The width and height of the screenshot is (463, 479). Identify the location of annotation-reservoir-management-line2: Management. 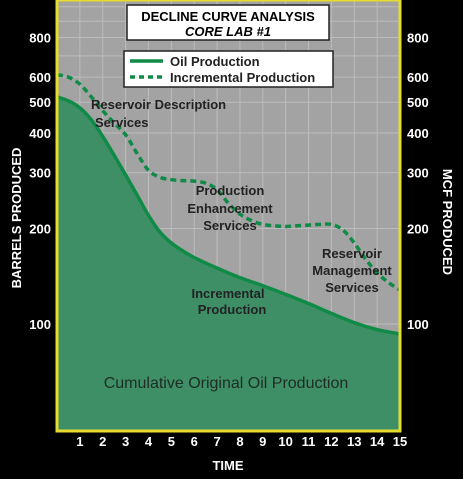
(352, 270).